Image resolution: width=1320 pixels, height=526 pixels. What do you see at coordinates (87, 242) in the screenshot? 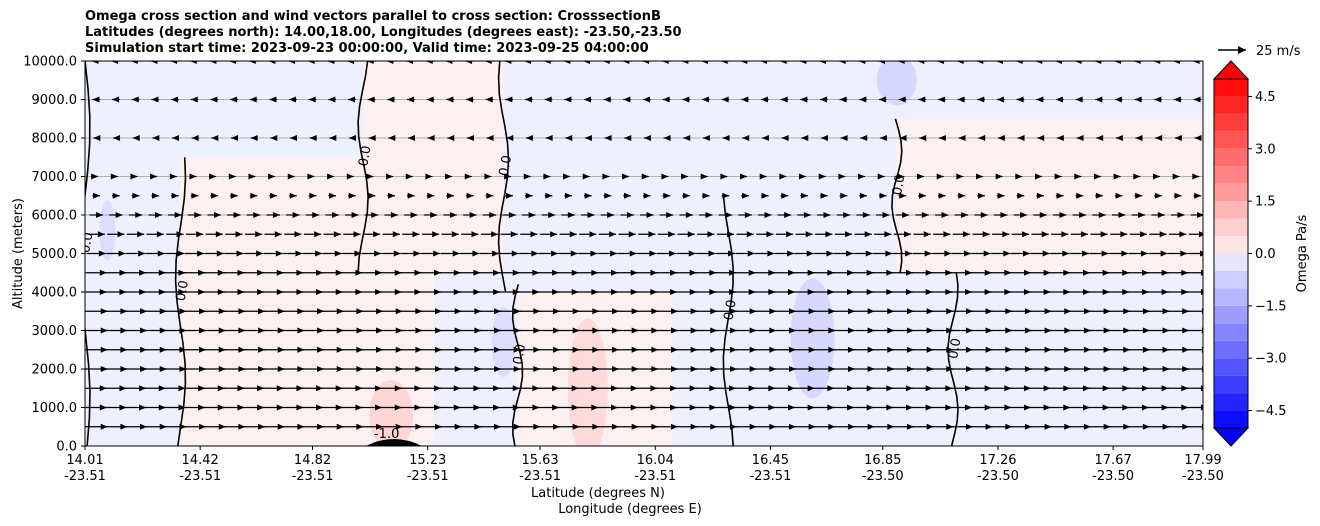
I see `contour-label-1: 0.0` at bounding box center [87, 242].